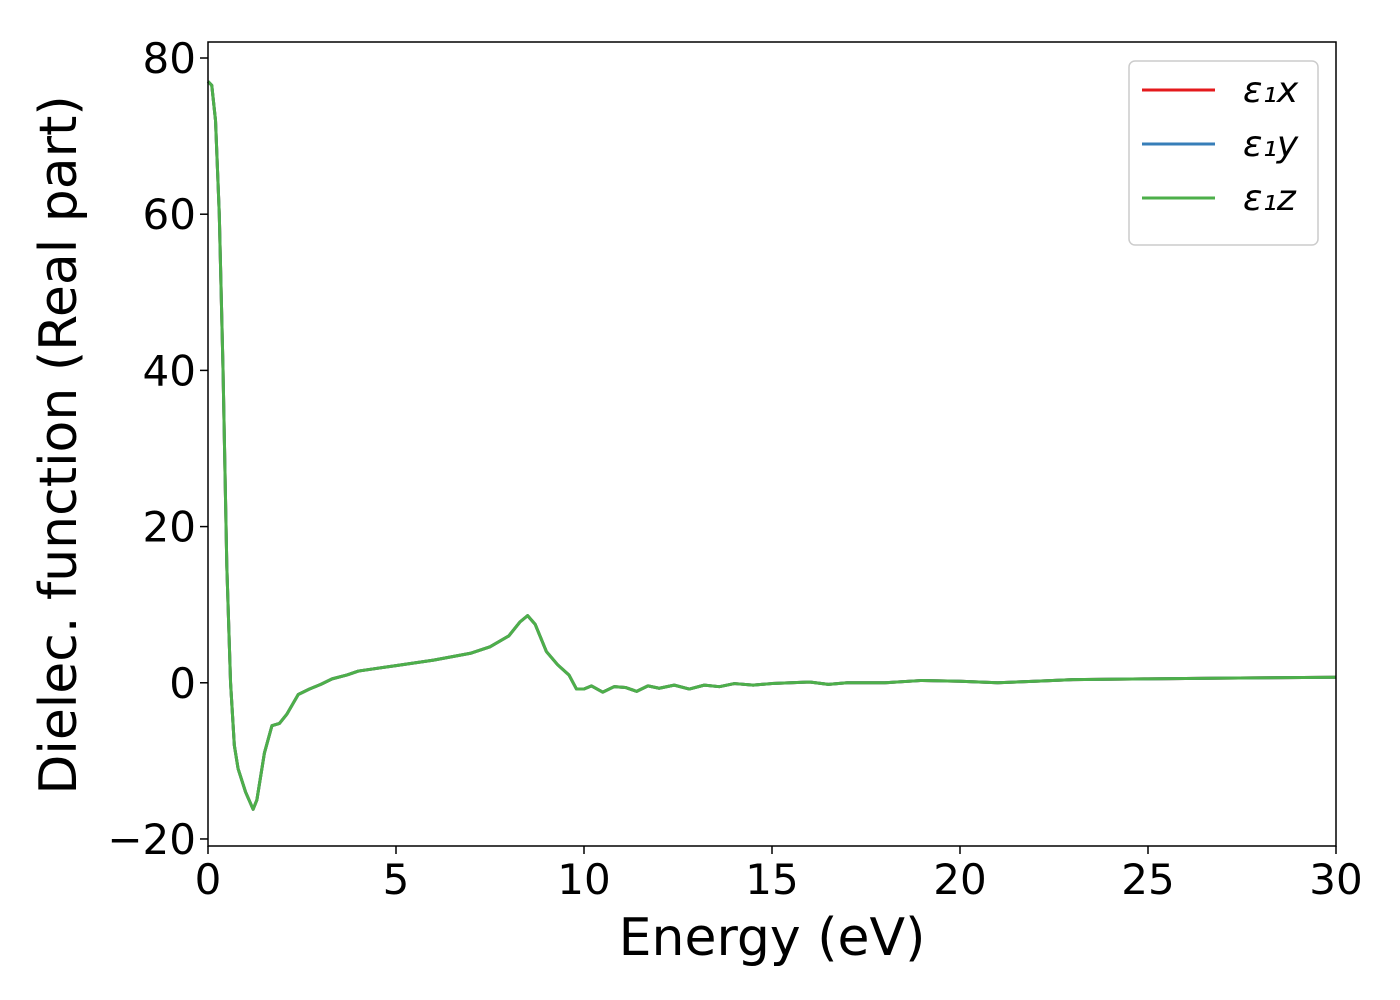 Image resolution: width=1400 pixels, height=1000 pixels. What do you see at coordinates (1271, 90) in the screenshot?
I see `legend-label: ε₁x` at bounding box center [1271, 90].